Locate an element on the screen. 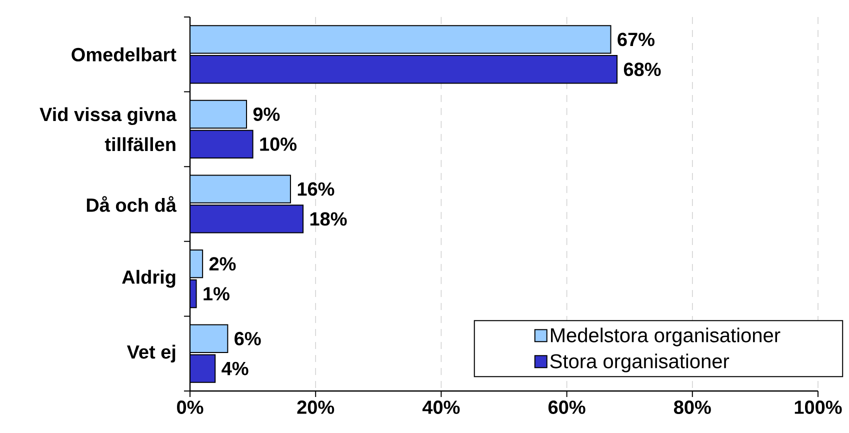  x-tick-label: 20% is located at coordinates (315, 407).